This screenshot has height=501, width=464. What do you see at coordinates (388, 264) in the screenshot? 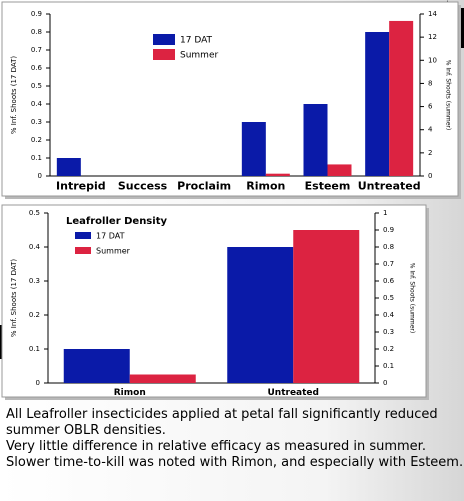
I see `y2-tick-label: 0.7` at bounding box center [388, 264].